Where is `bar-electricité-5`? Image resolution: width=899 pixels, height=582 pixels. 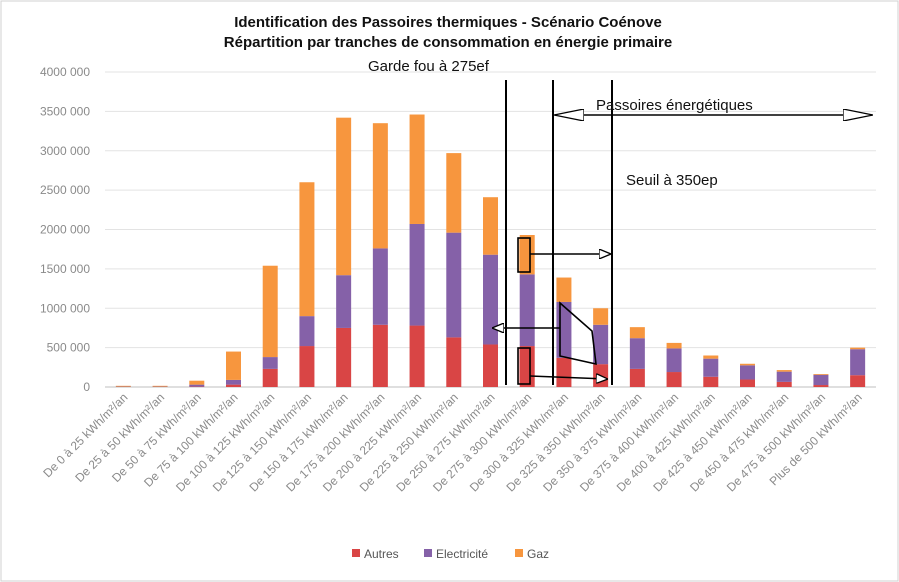
bar-electricité-5 is located at coordinates (307, 331).